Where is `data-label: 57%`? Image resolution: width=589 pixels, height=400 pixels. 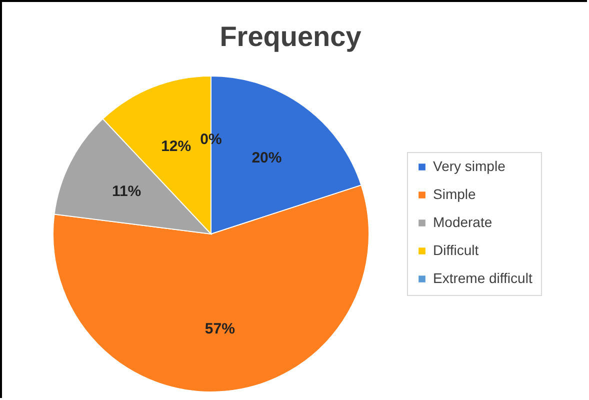
data-label: 57% is located at coordinates (219, 329).